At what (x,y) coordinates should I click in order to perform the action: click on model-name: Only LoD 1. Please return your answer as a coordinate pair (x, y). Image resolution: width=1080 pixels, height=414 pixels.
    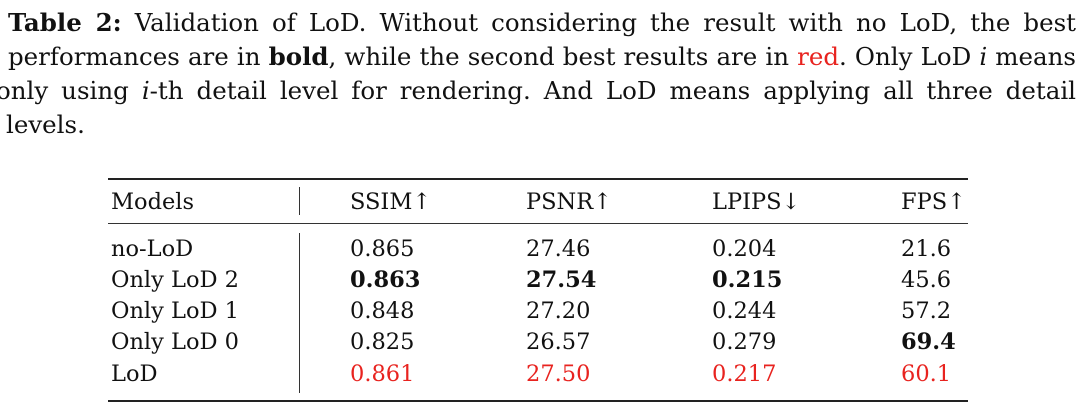
    Looking at the image, I should click on (175, 311).